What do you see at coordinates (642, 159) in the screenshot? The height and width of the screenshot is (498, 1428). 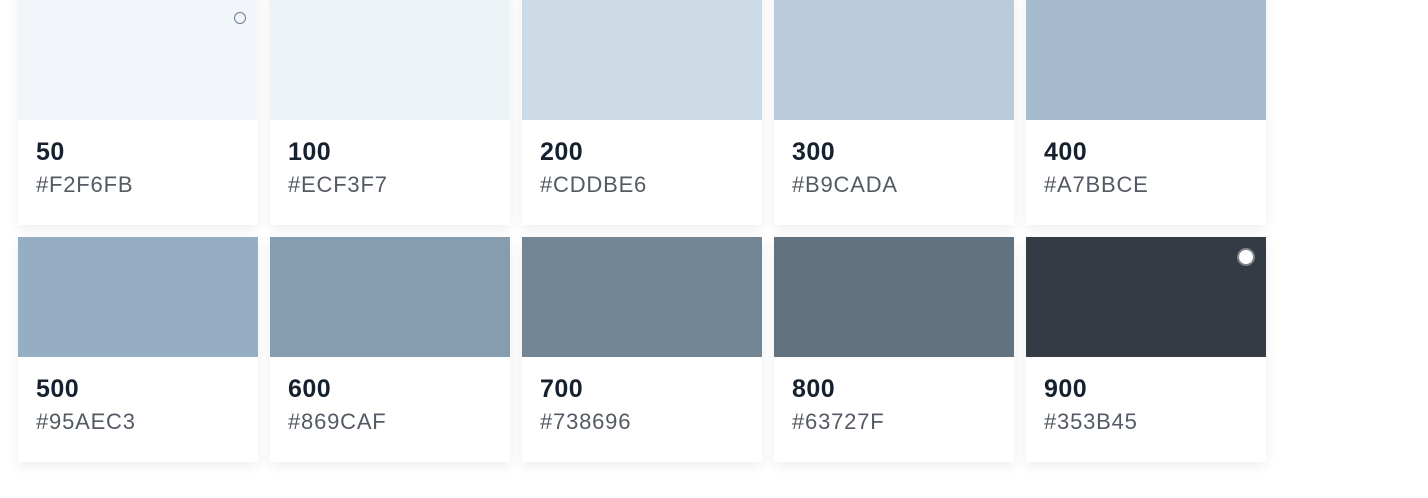 I see `swatch-info: 200 #CDDBE6` at bounding box center [642, 159].